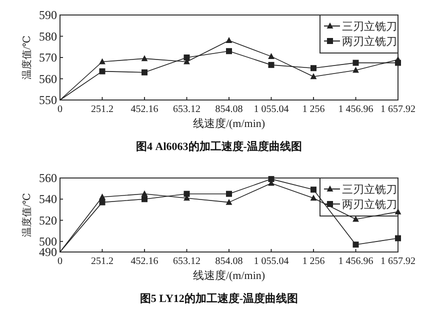 The image size is (422, 321). Describe the element at coordinates (48, 220) in the screenshot. I see `y-tick-label: 520` at that location.